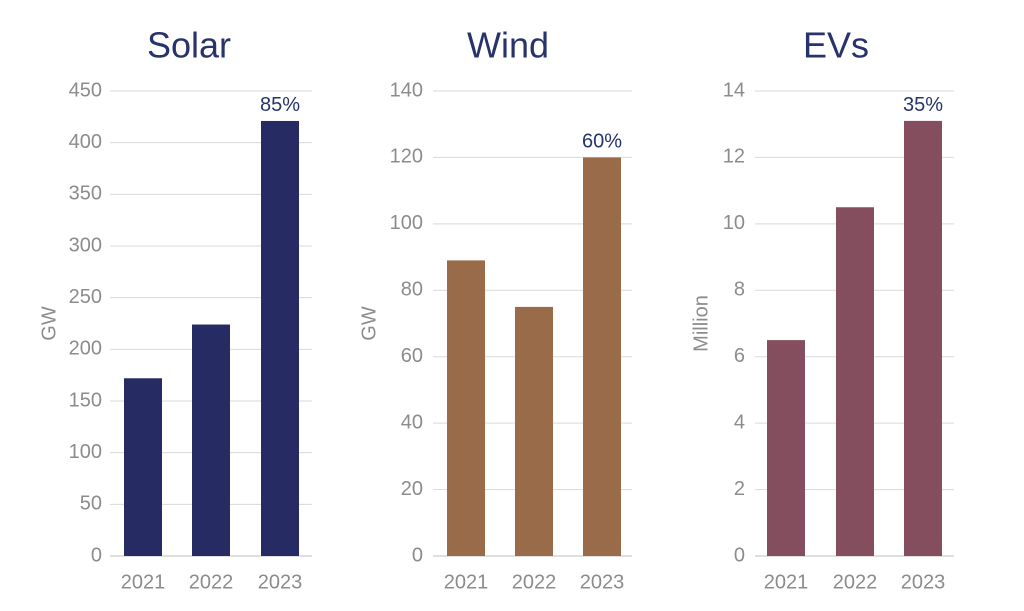 The height and width of the screenshot is (611, 1024). What do you see at coordinates (143, 467) in the screenshot?
I see `solar-bar-2021` at bounding box center [143, 467].